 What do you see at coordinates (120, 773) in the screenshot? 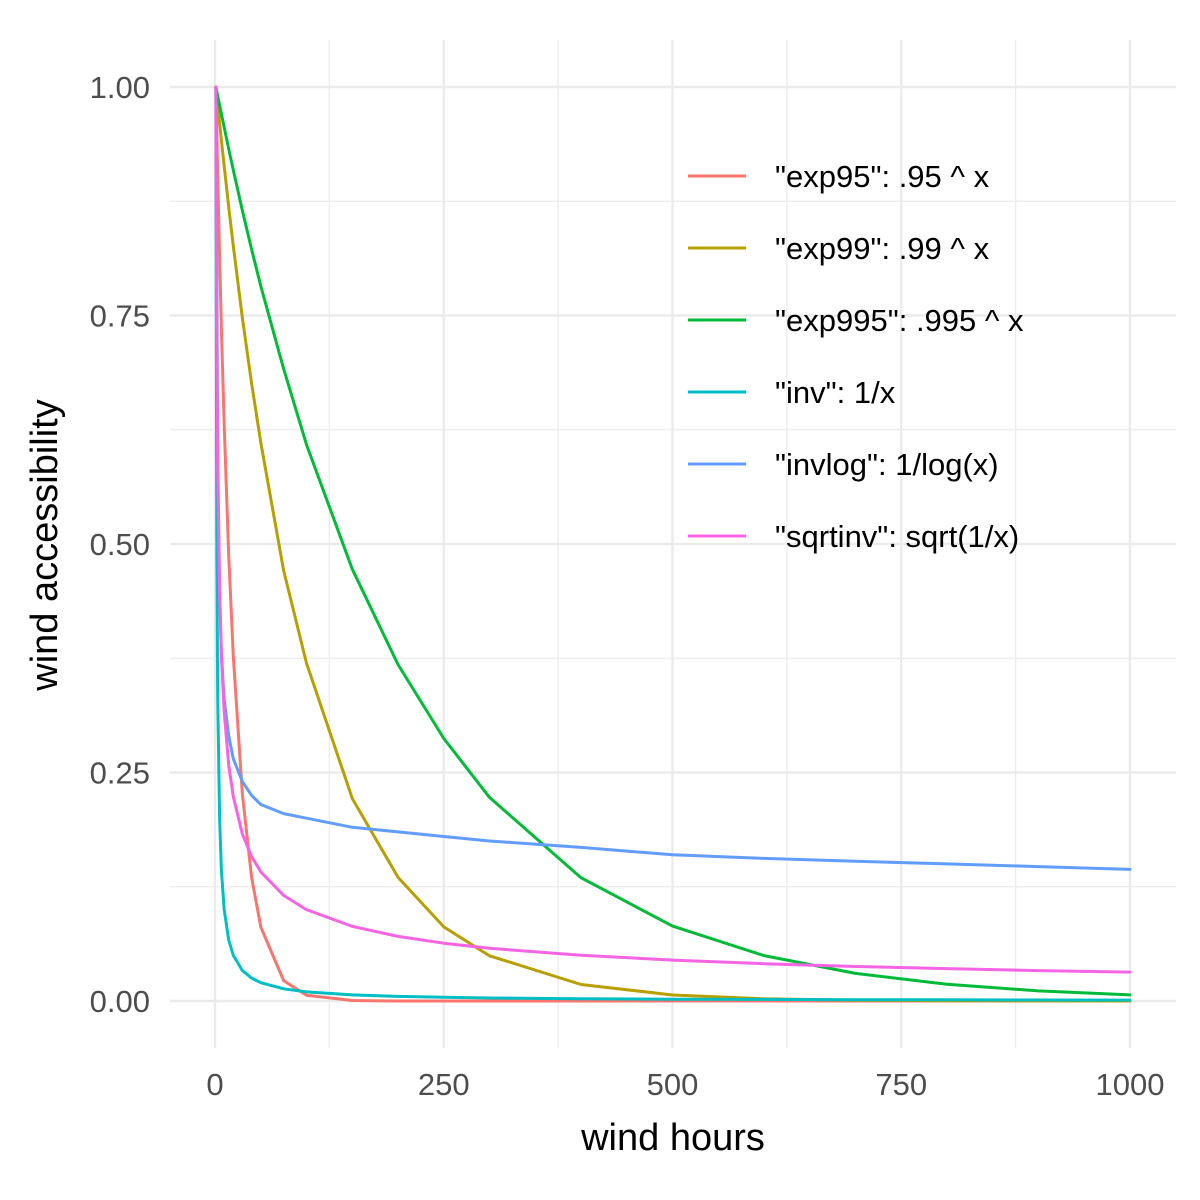
I see `y-tick-label: 0.25` at bounding box center [120, 773].